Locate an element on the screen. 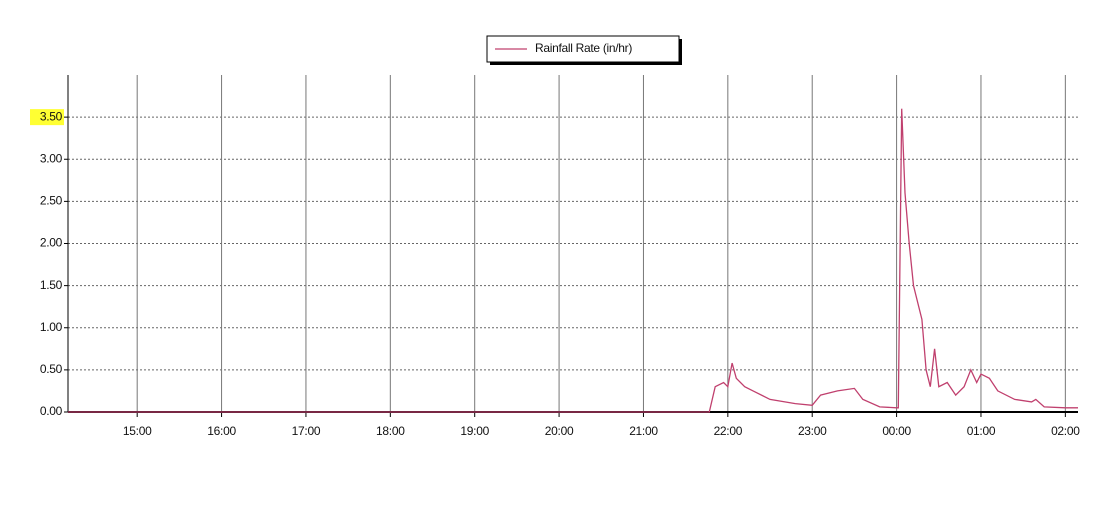 The width and height of the screenshot is (1109, 514). x-tick-label: 00:00 is located at coordinates (896, 431).